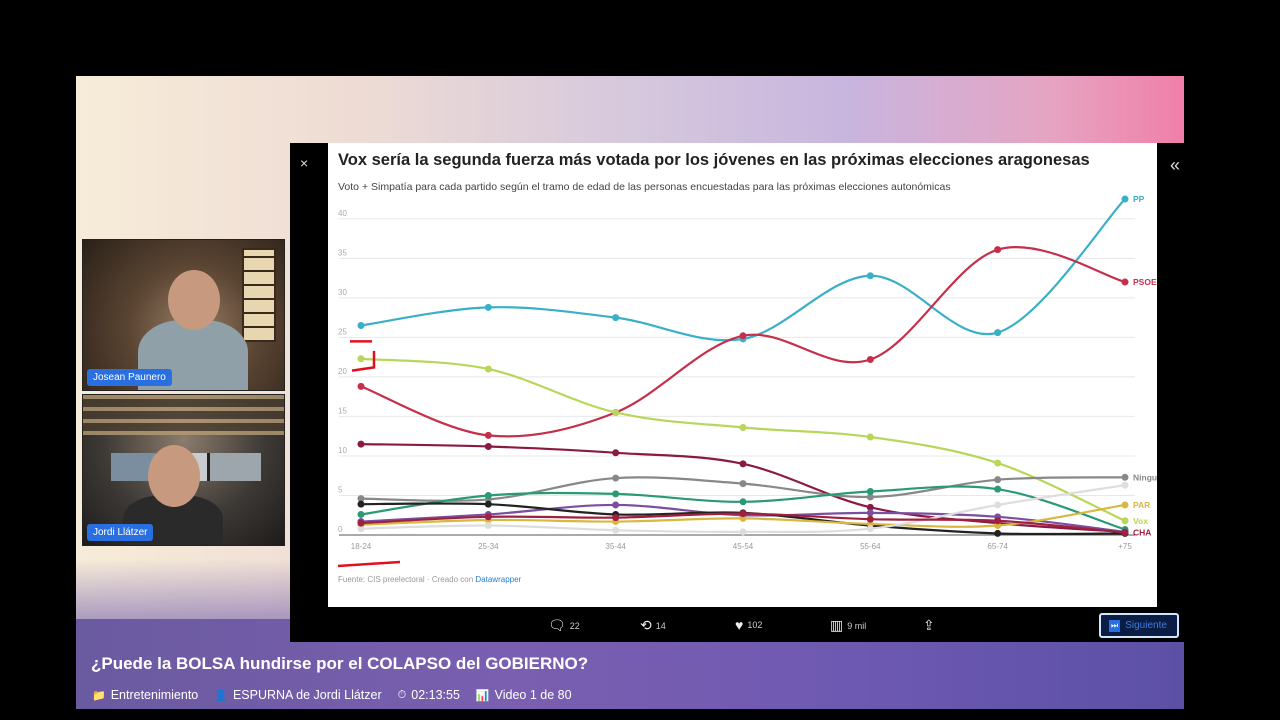 This screenshot has height=720, width=1280. Describe the element at coordinates (1146, 625) in the screenshot. I see `next-label: Siguiente` at that location.